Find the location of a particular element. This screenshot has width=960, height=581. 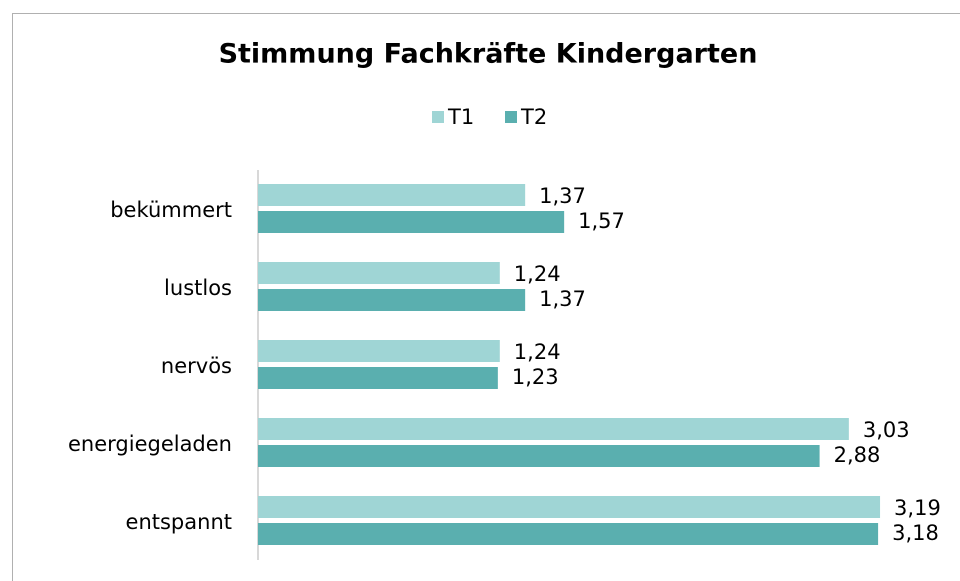

category-label: entspannt is located at coordinates (179, 522).